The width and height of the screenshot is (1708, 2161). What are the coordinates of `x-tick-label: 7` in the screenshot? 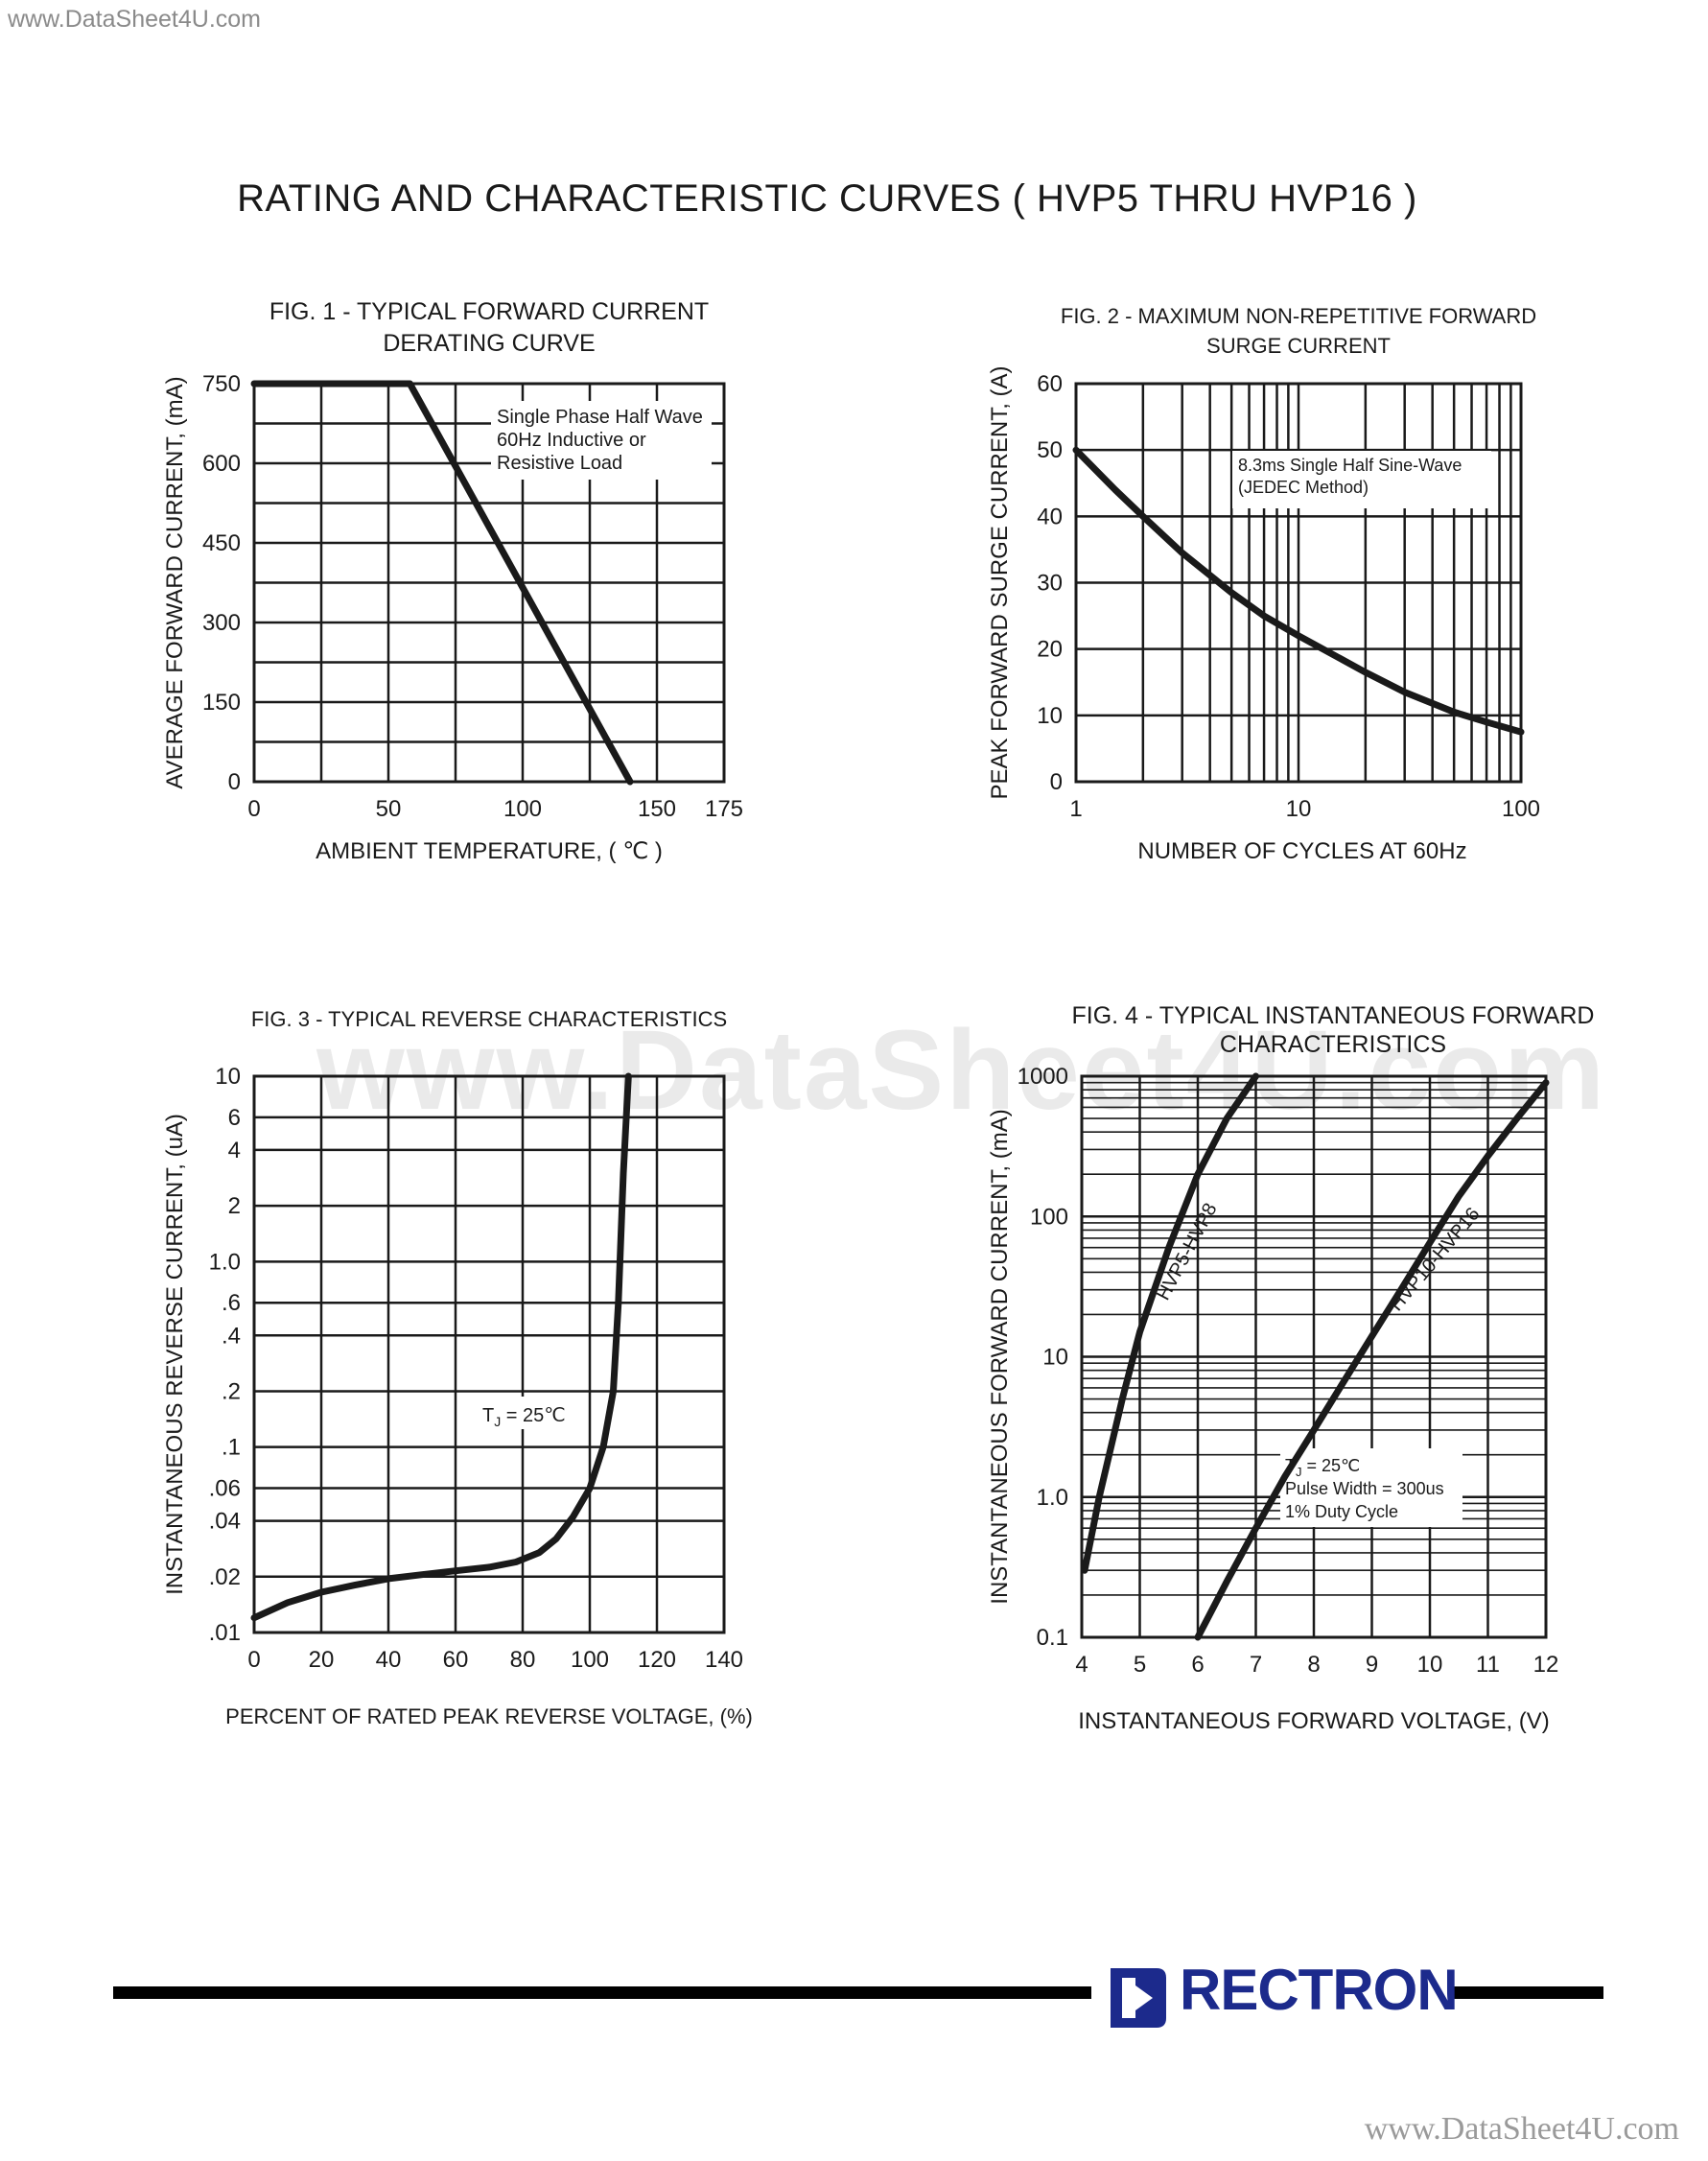 It's located at (1256, 1665).